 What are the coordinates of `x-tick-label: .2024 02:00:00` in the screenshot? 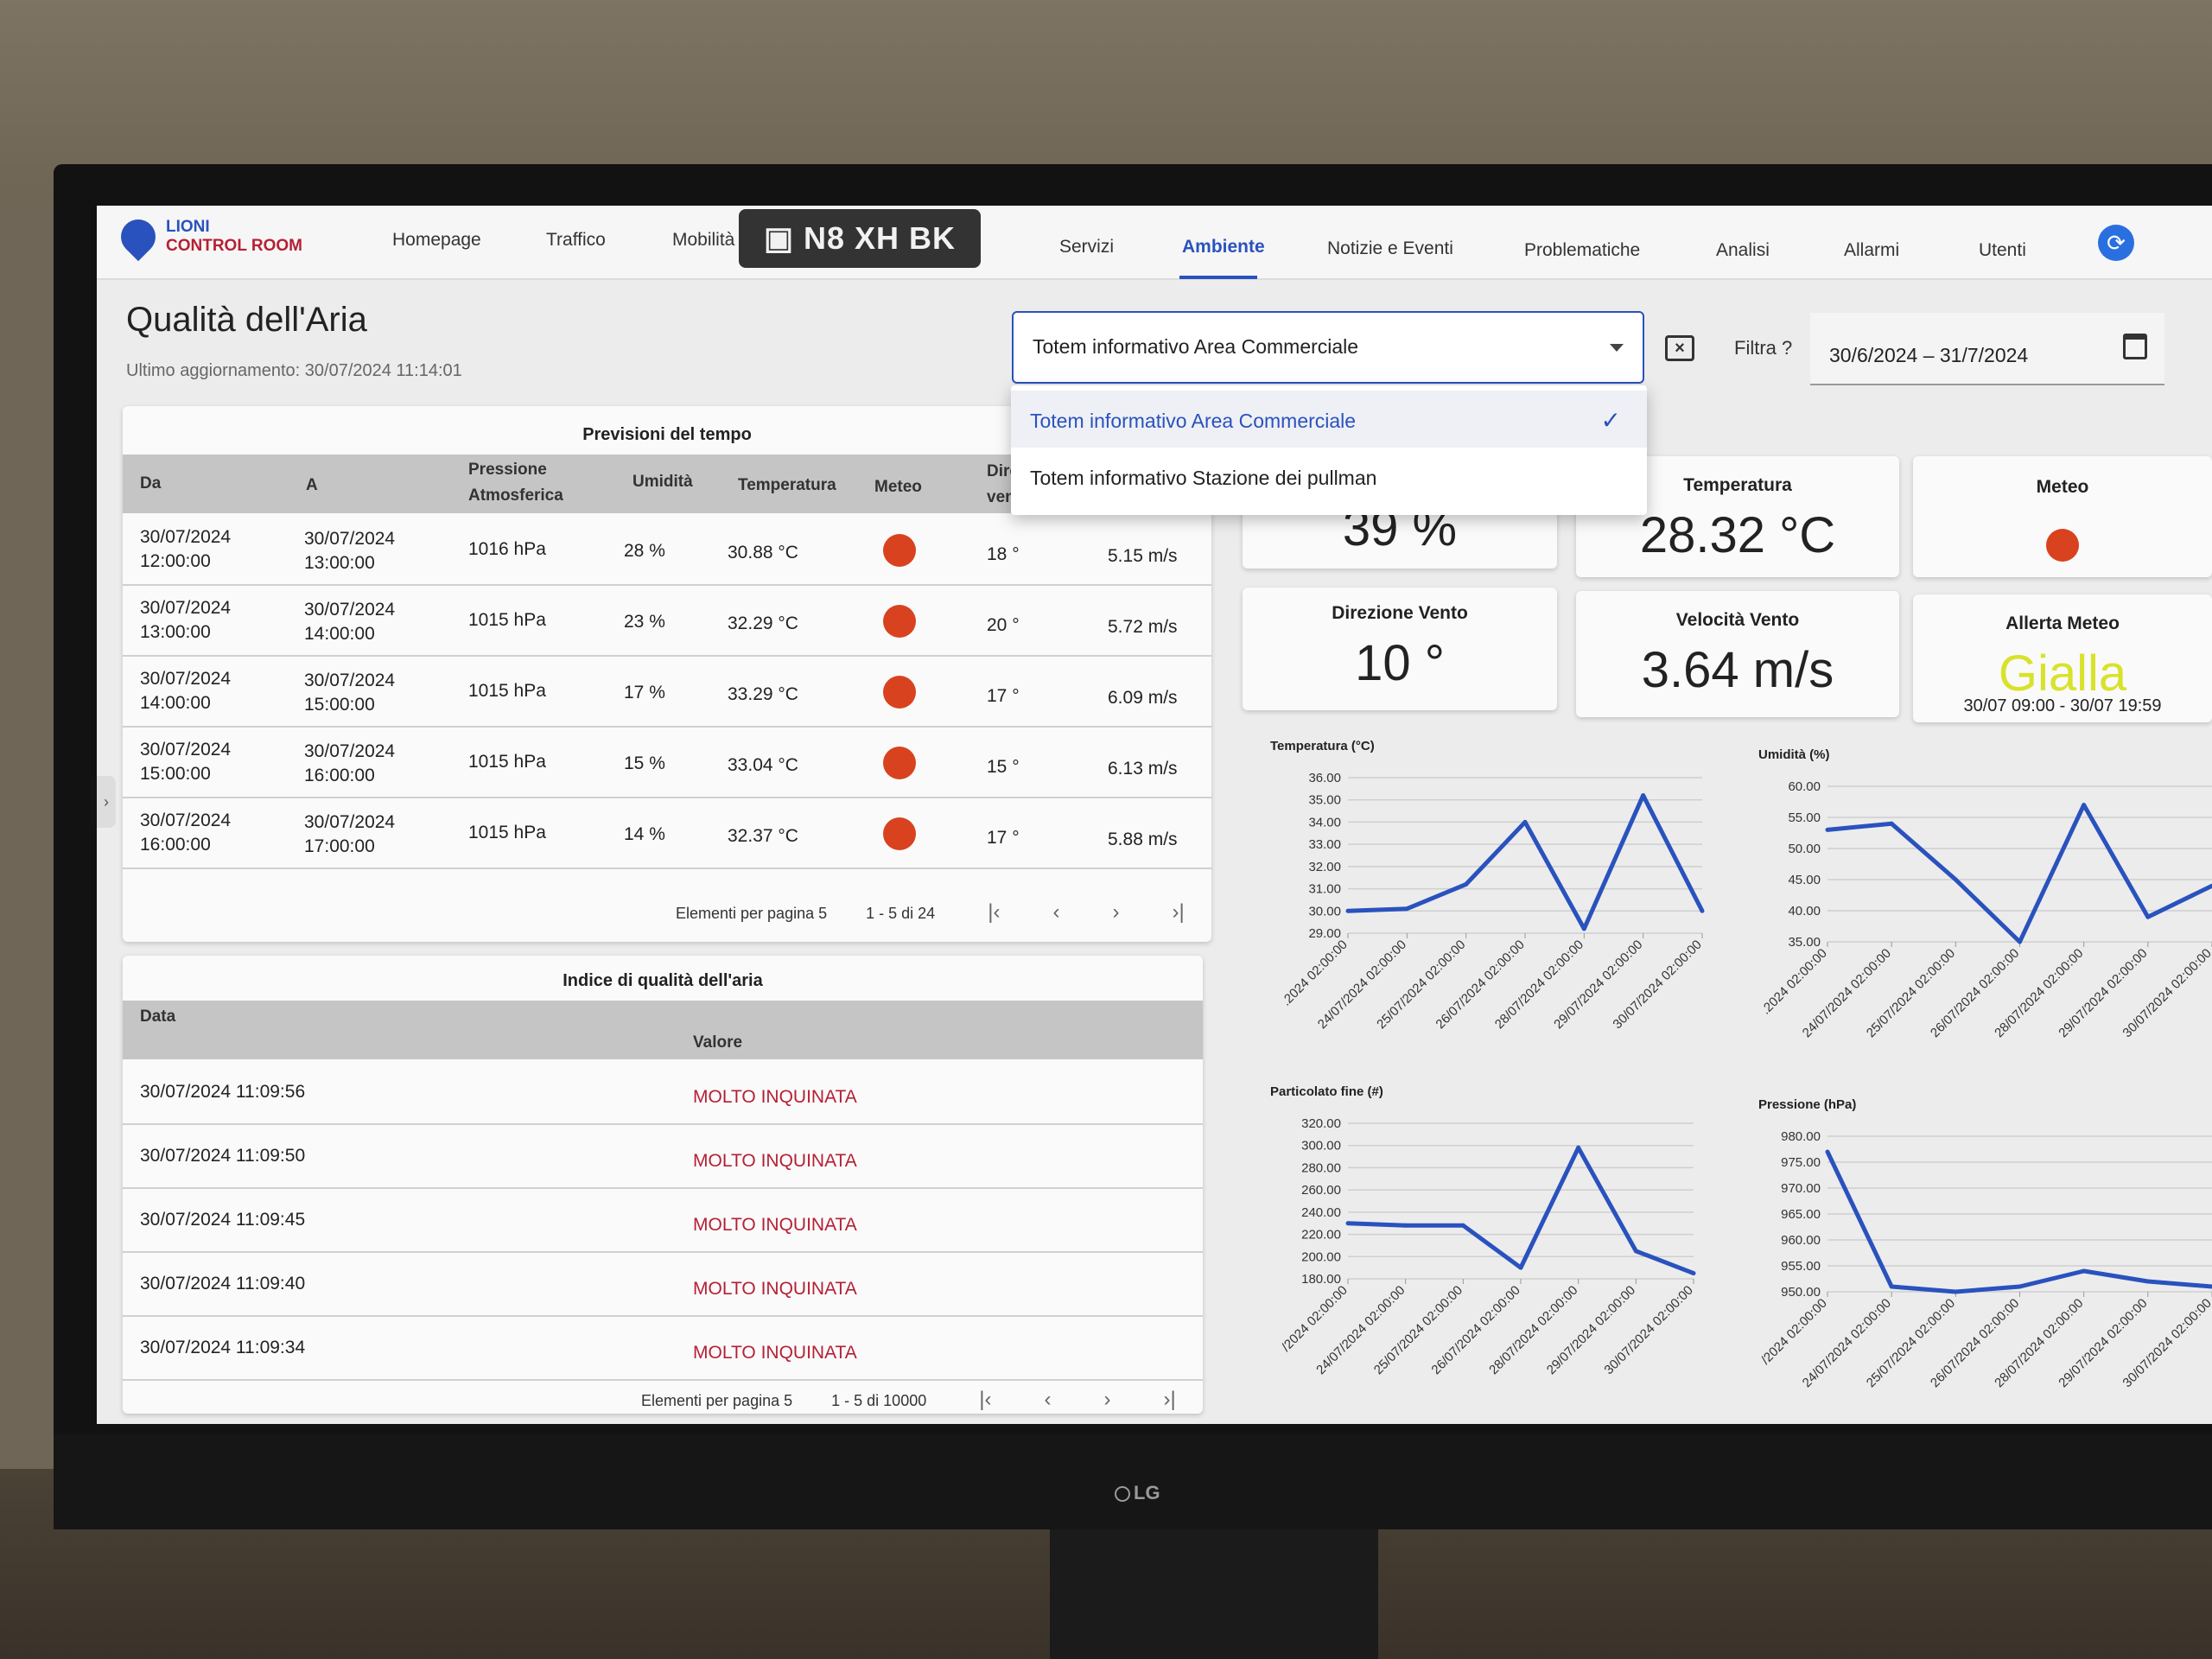 It's located at (1794, 982).